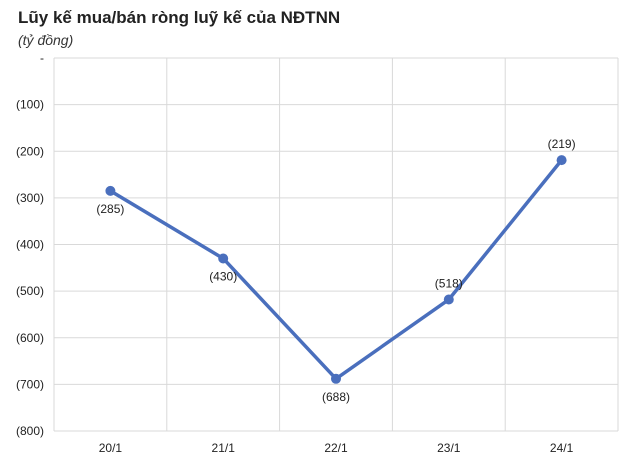  Describe the element at coordinates (336, 397) in the screenshot. I see `data-label: (688)` at that location.